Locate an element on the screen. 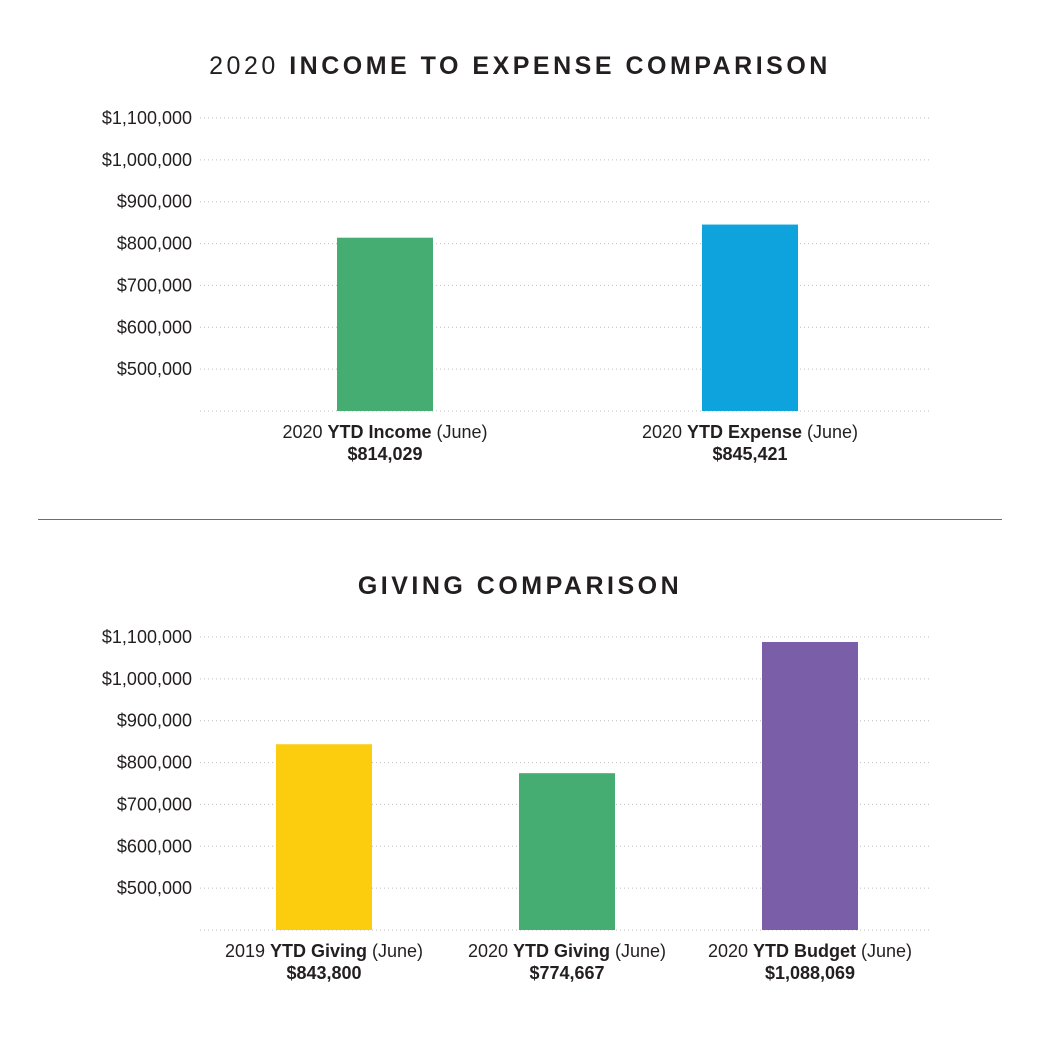 The image size is (1040, 1040). data-value-label: $814,029 is located at coordinates (384, 454).